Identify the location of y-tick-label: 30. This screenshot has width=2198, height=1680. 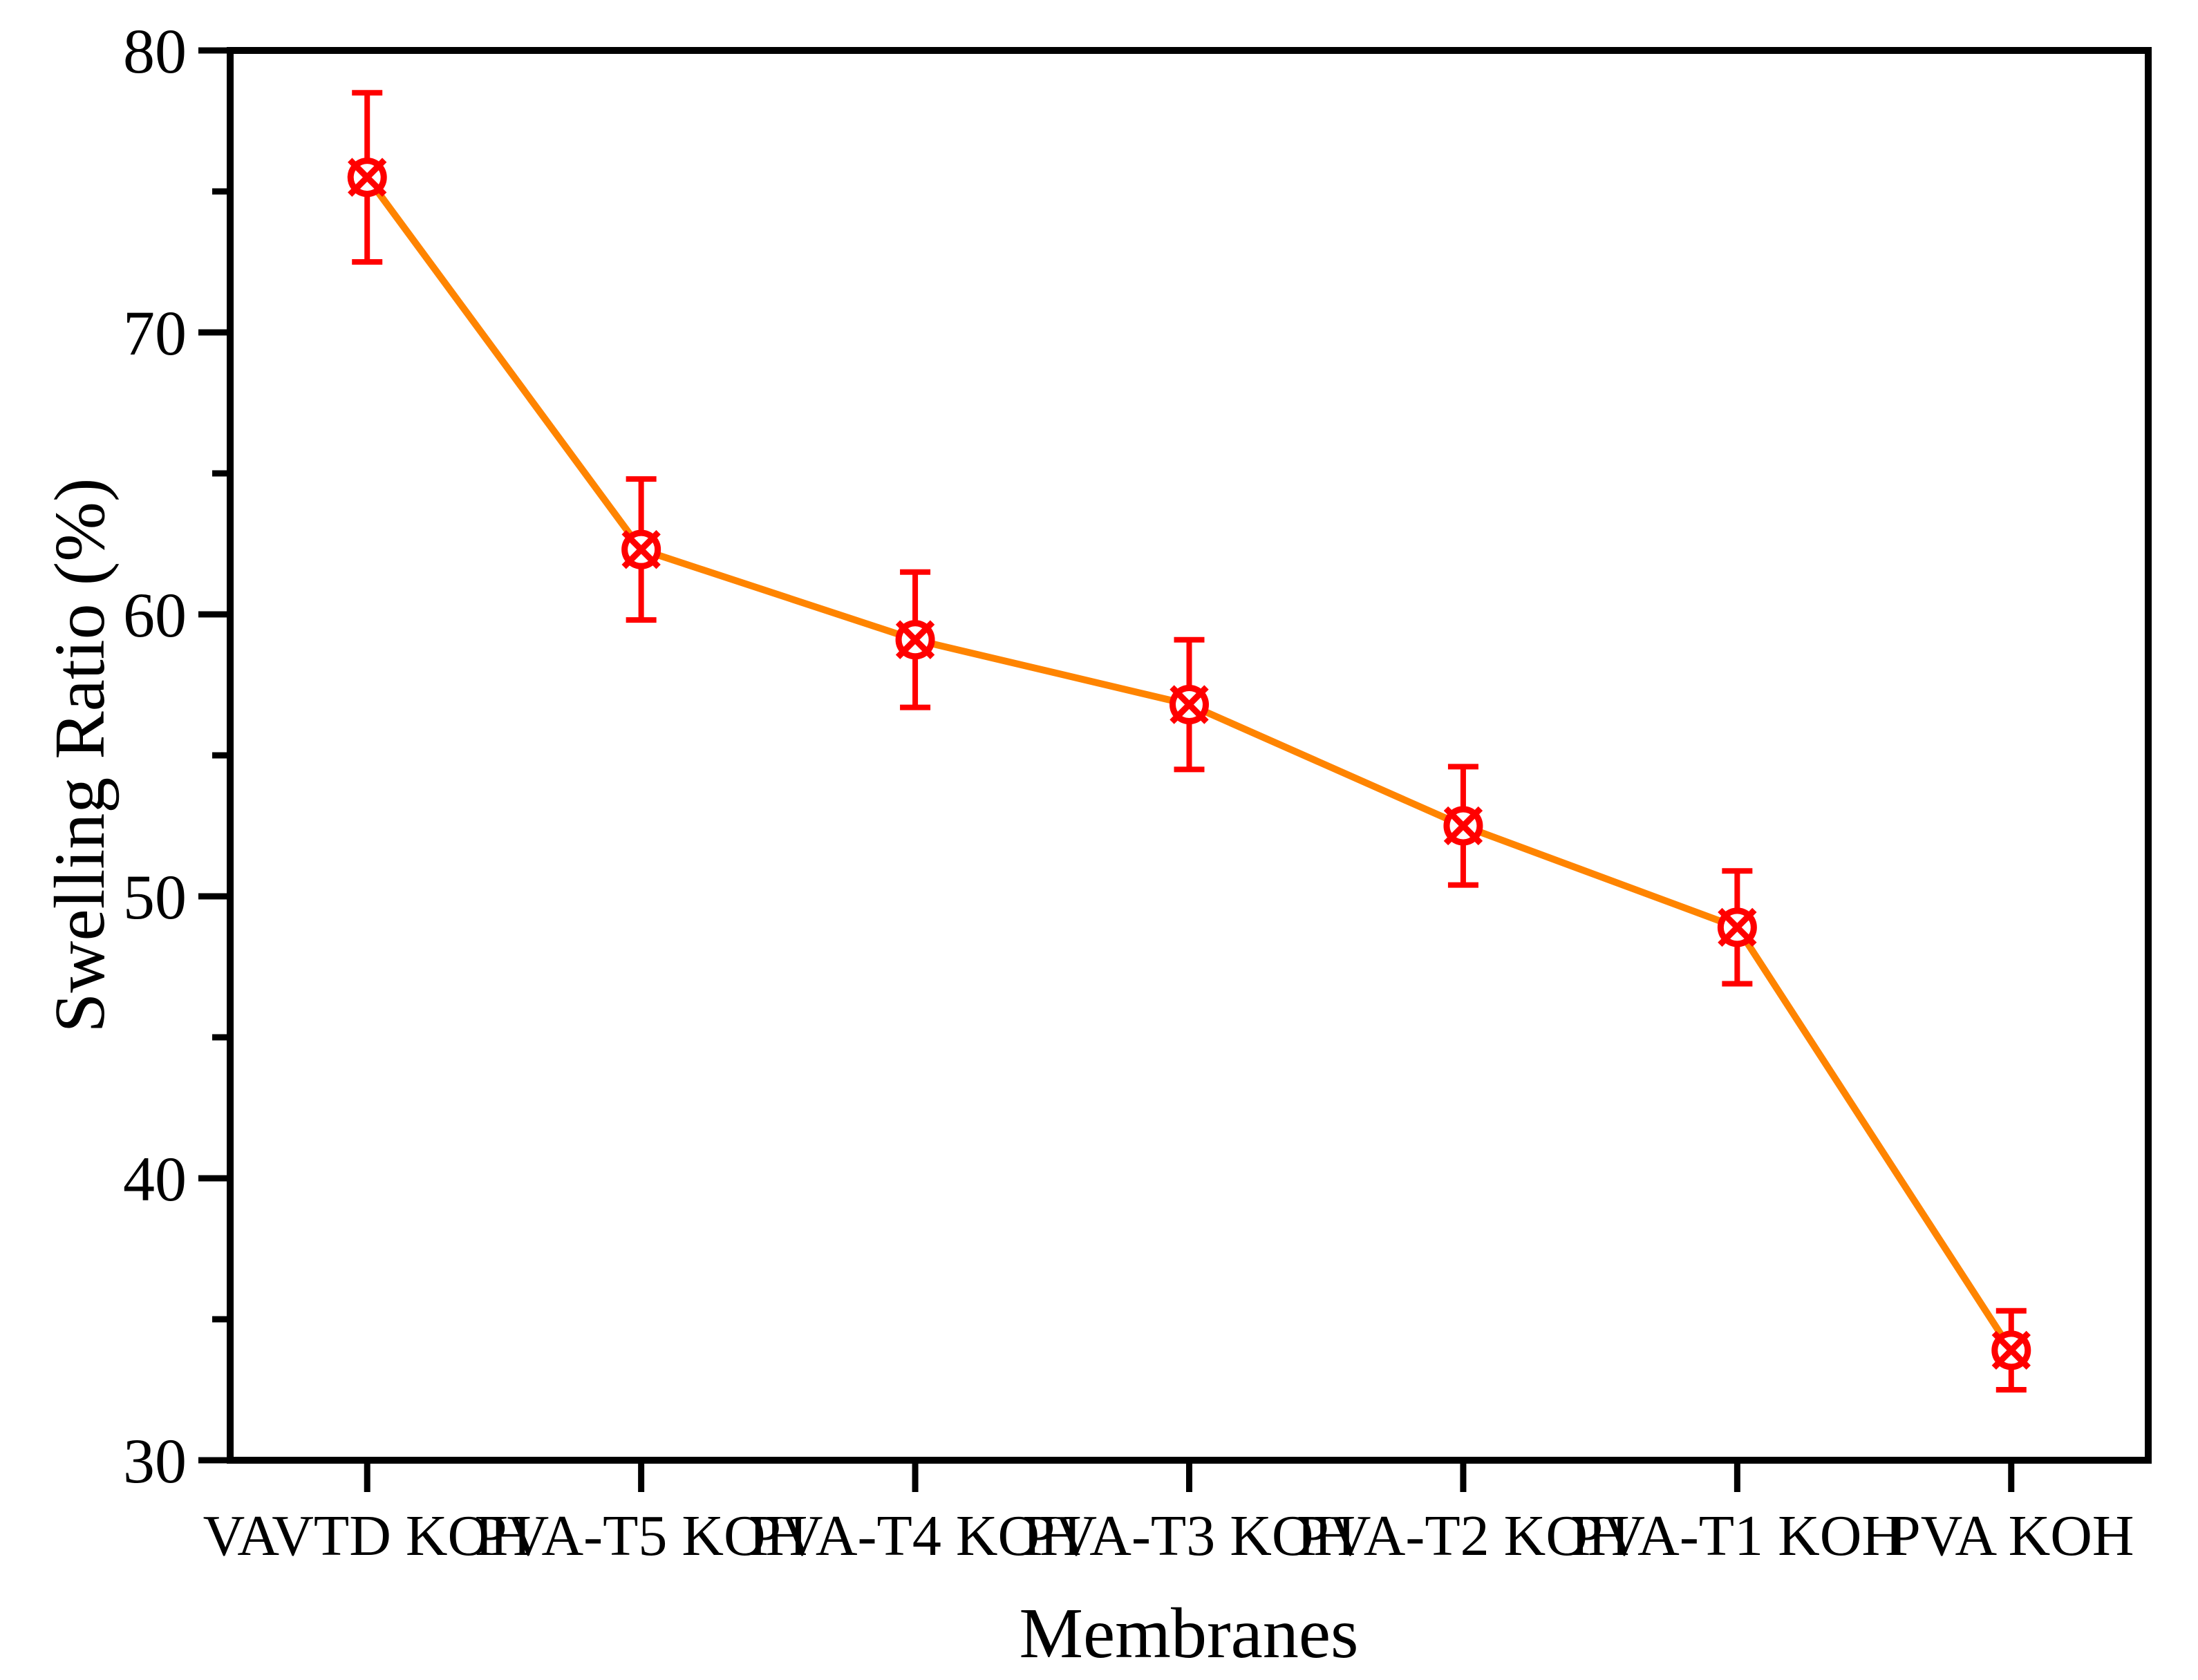
(155, 1461).